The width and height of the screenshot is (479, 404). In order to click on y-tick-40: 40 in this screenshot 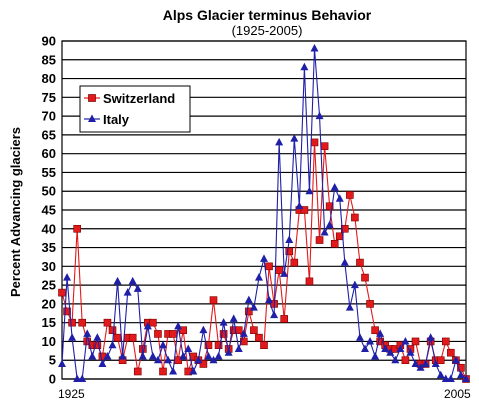, I will do `click(49, 228)`.